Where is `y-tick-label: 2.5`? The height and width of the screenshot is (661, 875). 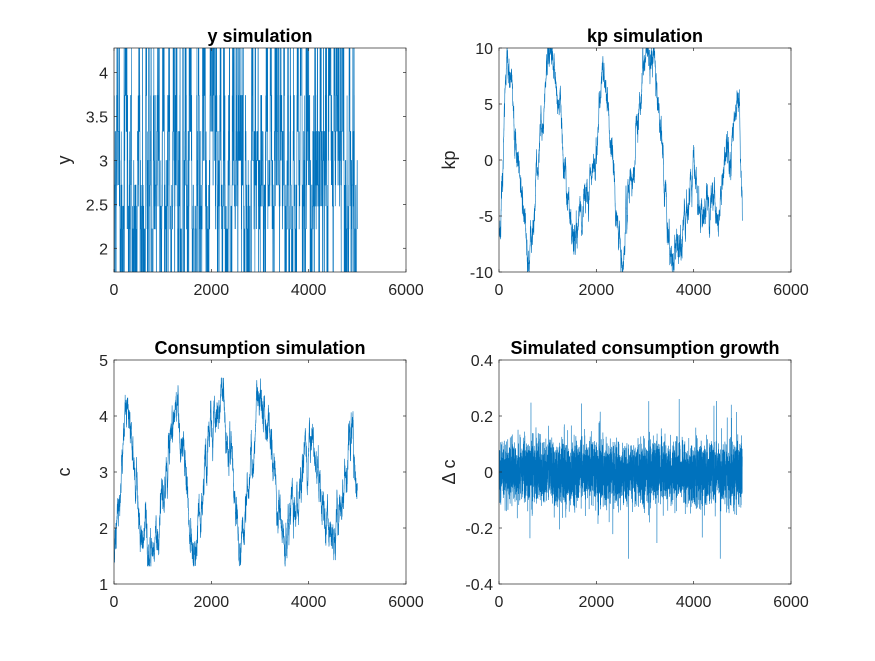
y-tick-label: 2.5 is located at coordinates (97, 205).